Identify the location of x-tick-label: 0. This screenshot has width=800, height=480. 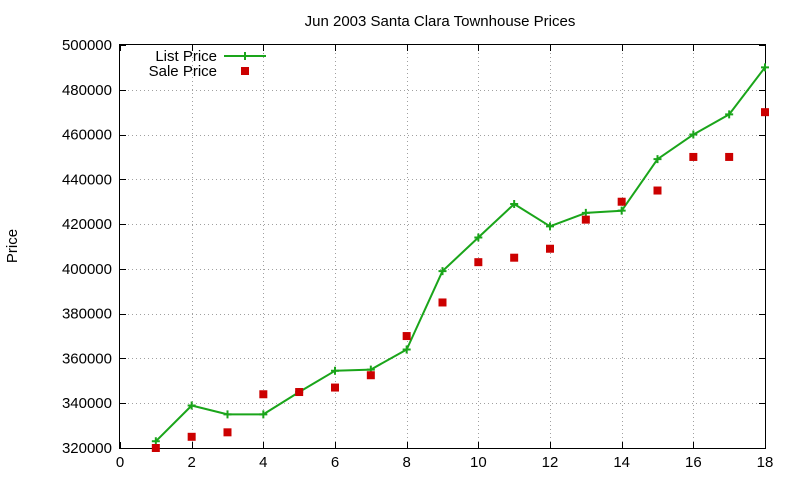
(120, 462).